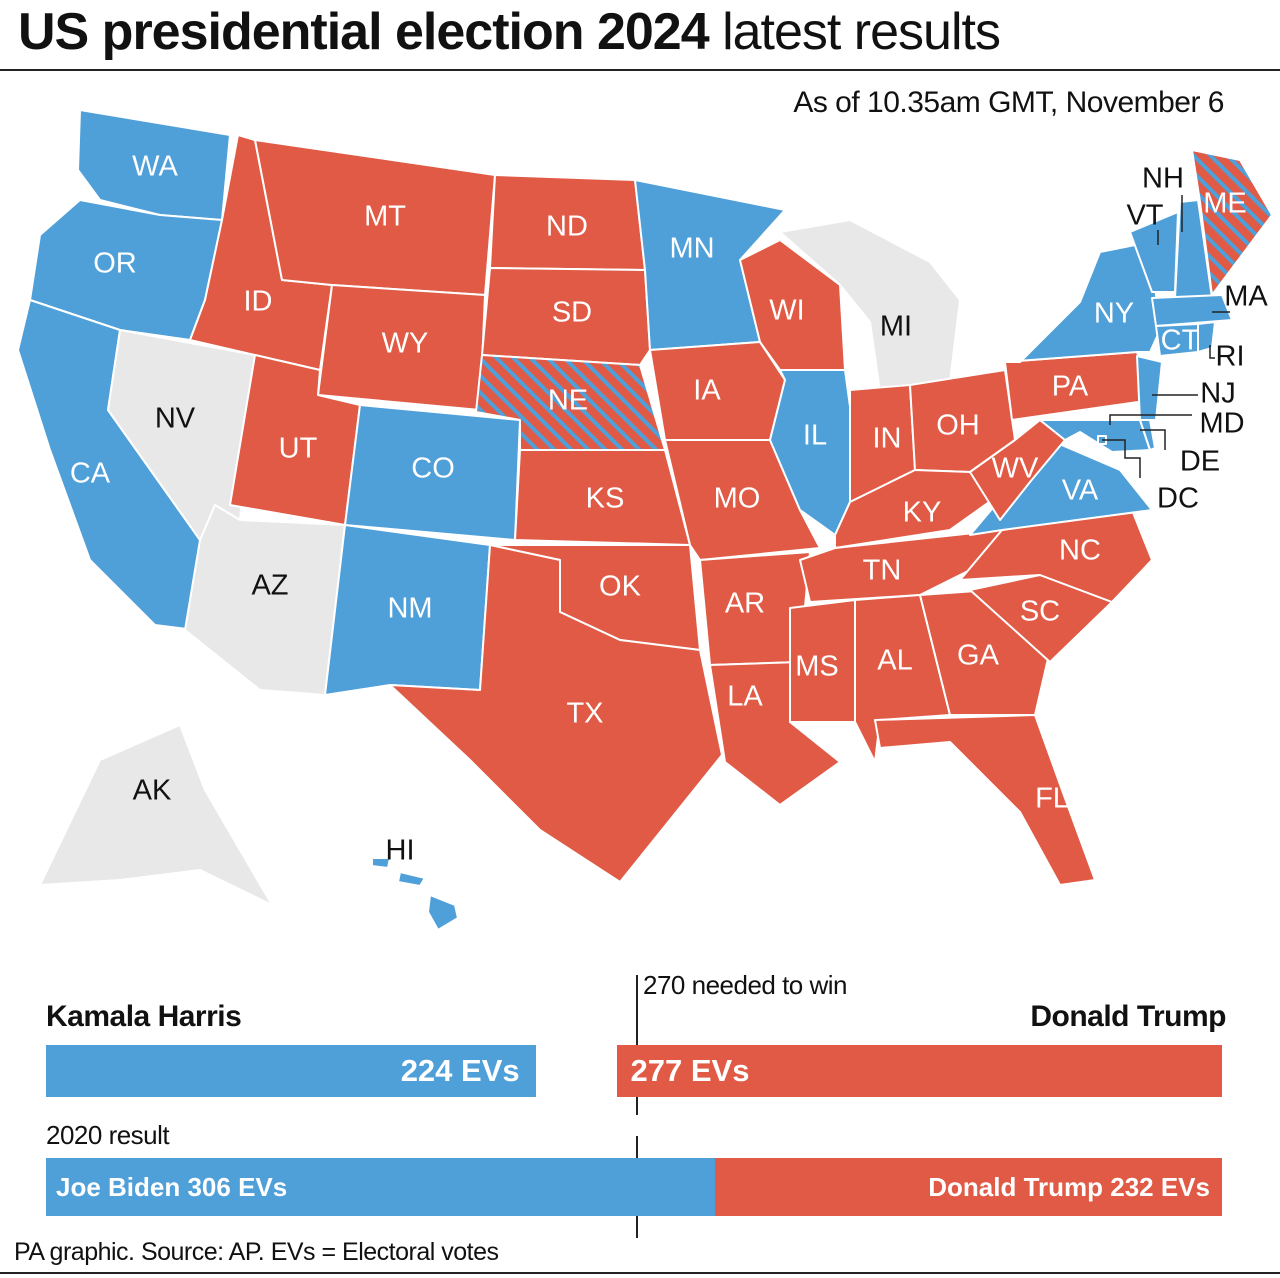 Image resolution: width=1280 pixels, height=1278 pixels. I want to click on state-label-nm: NM, so click(409, 609).